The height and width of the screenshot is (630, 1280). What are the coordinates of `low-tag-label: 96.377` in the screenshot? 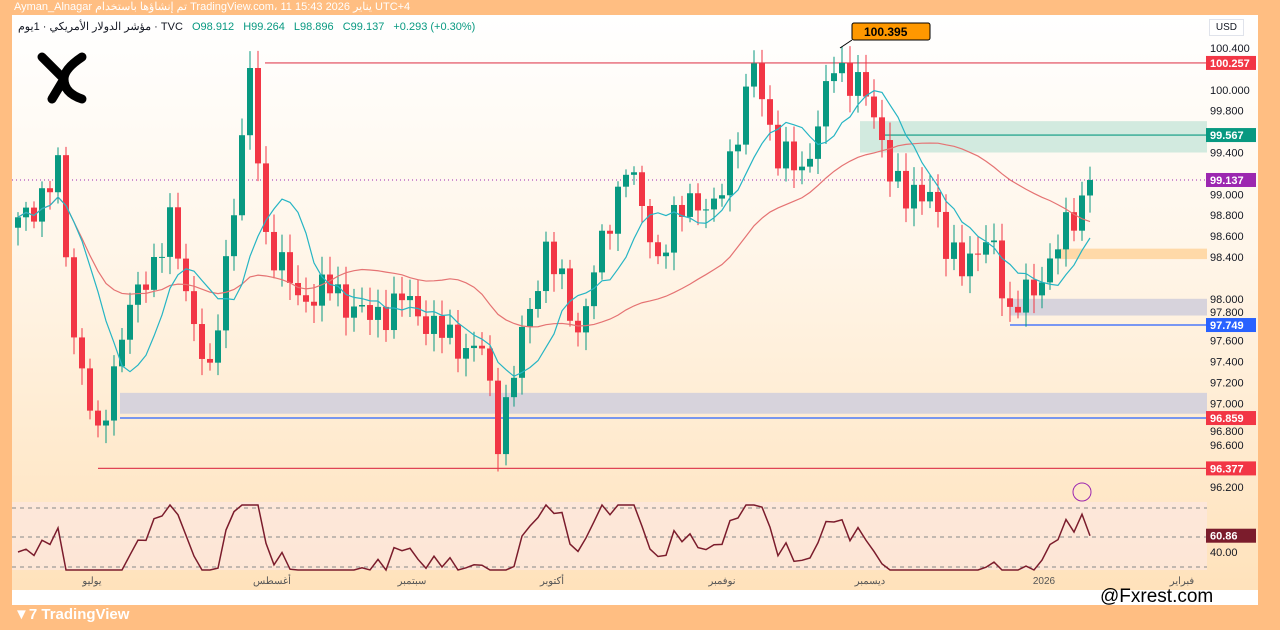 It's located at (1227, 469).